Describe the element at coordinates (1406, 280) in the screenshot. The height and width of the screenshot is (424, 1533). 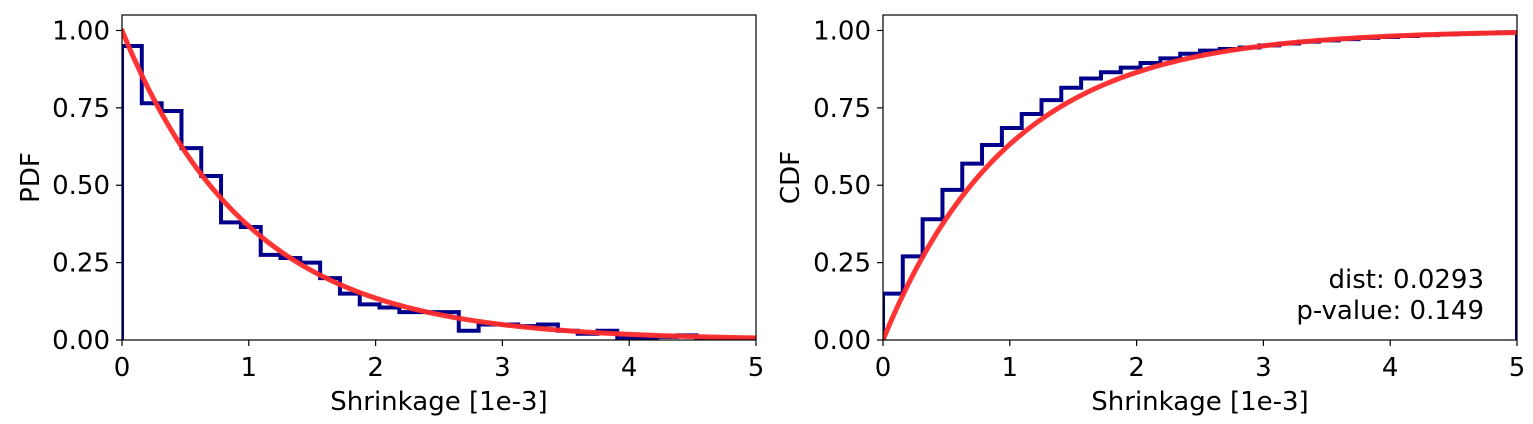
I see `ks-distance-annotation: dist: 0.0293` at that location.